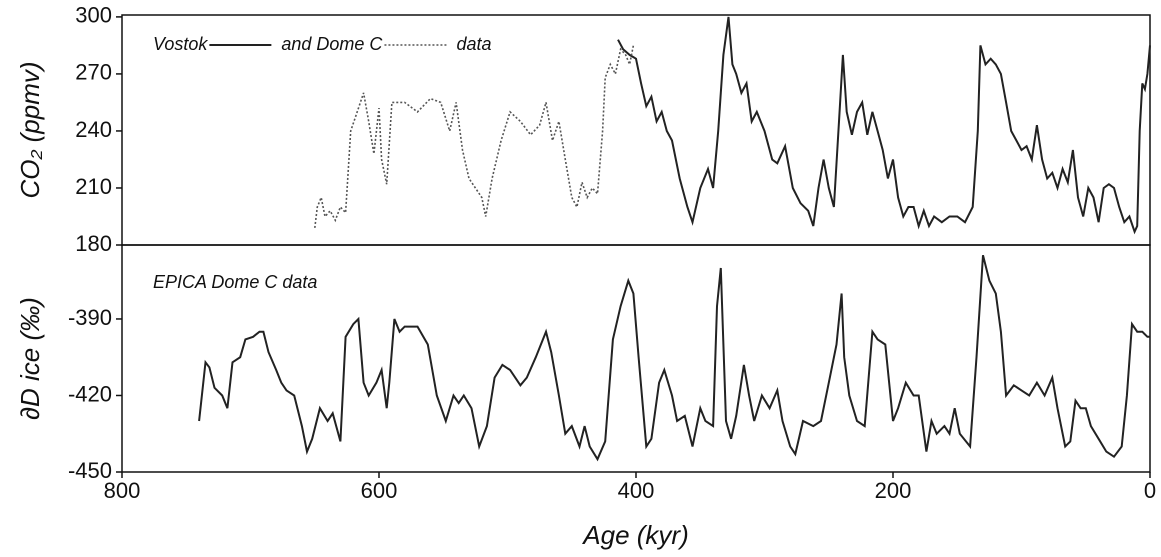 The height and width of the screenshot is (557, 1161). Describe the element at coordinates (379, 490) in the screenshot. I see `x-tick-label: 600` at that location.